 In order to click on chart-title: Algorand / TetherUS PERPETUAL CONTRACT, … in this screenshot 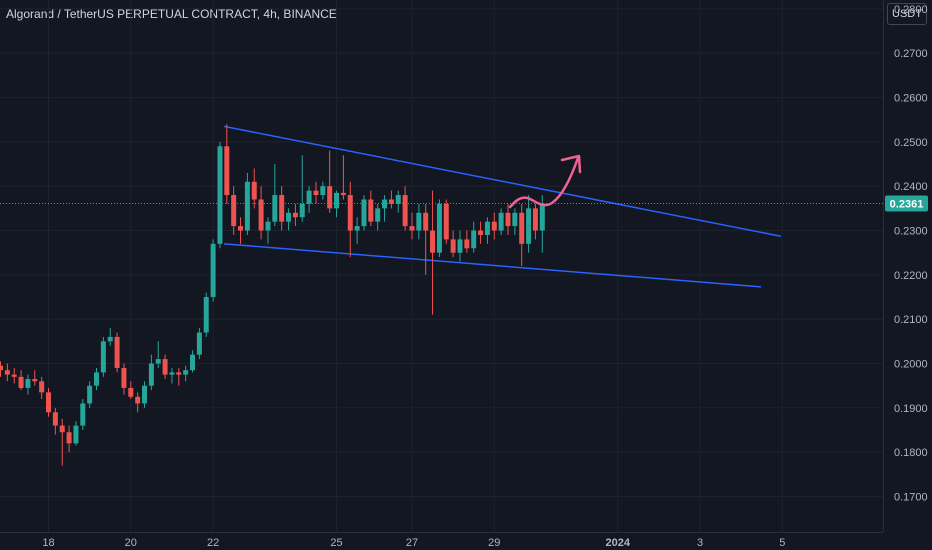, I will do `click(171, 14)`.